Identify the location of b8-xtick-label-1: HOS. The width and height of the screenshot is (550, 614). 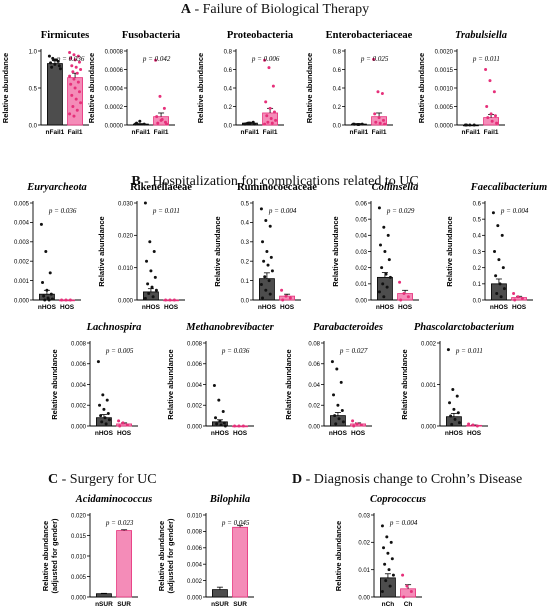
(358, 433).